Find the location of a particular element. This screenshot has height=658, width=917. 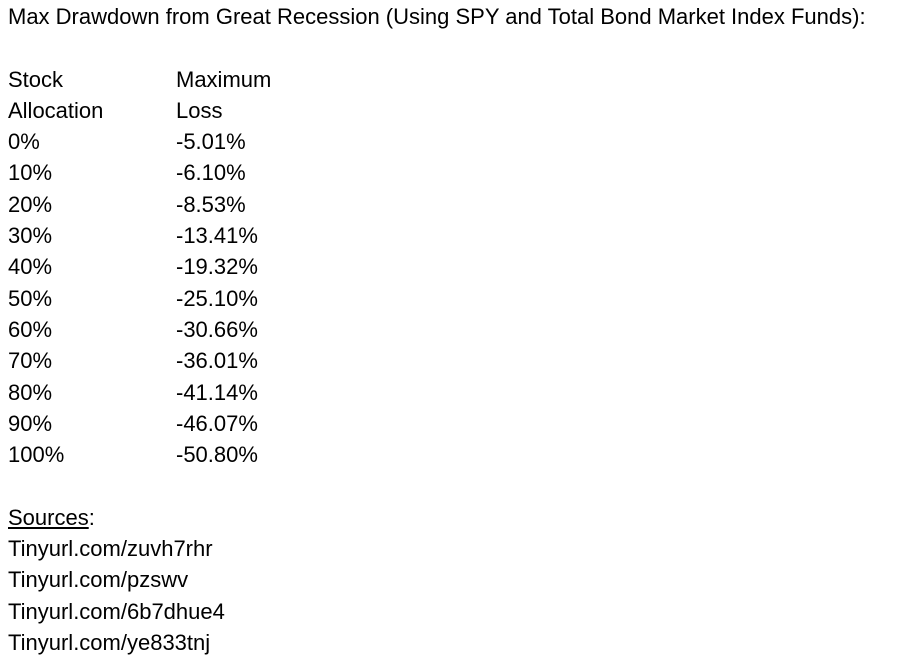

table-header-row: Allocation Loss is located at coordinates (460, 110).